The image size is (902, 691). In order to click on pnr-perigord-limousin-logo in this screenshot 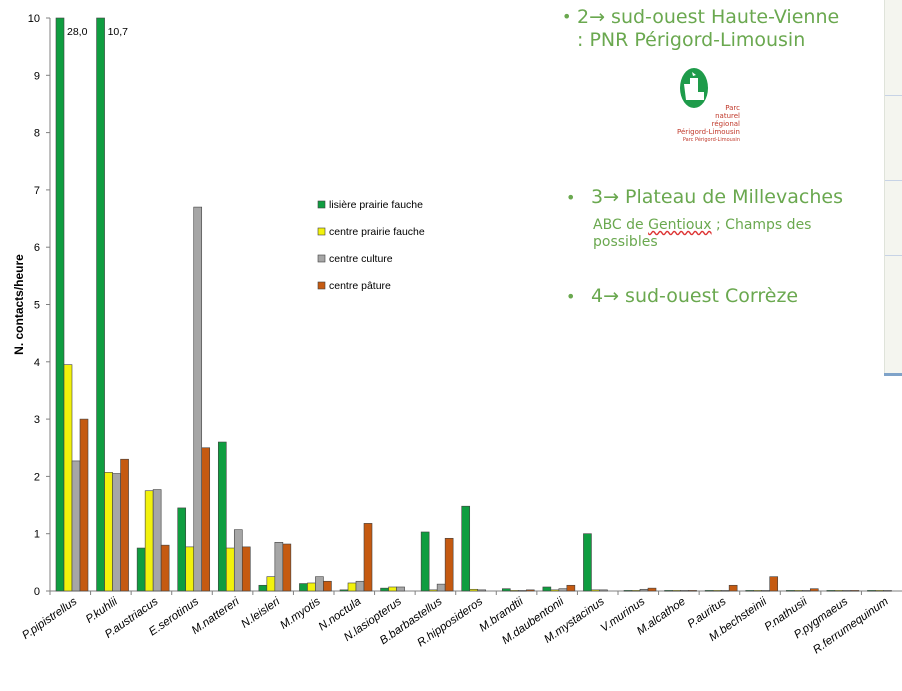, I will do `click(694, 88)`.